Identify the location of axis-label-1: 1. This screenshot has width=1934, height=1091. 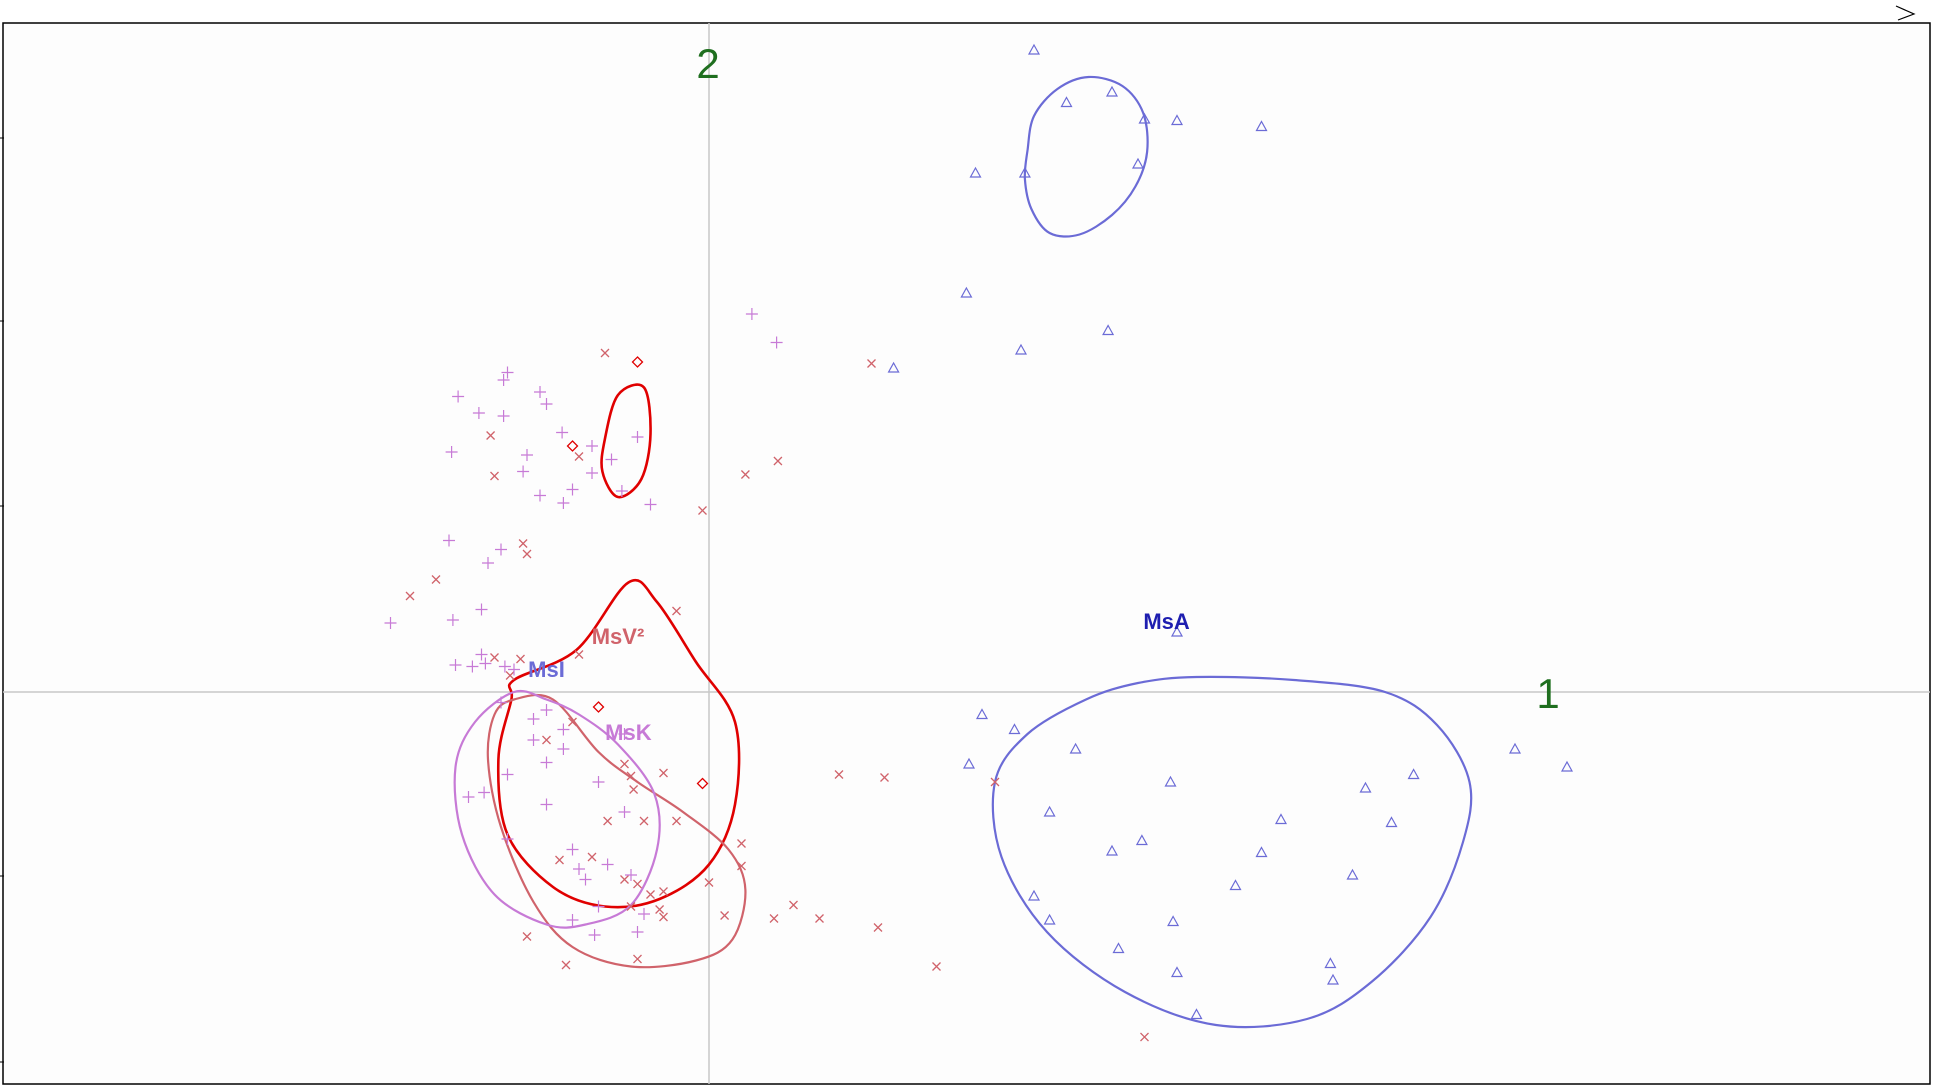
(1547, 693).